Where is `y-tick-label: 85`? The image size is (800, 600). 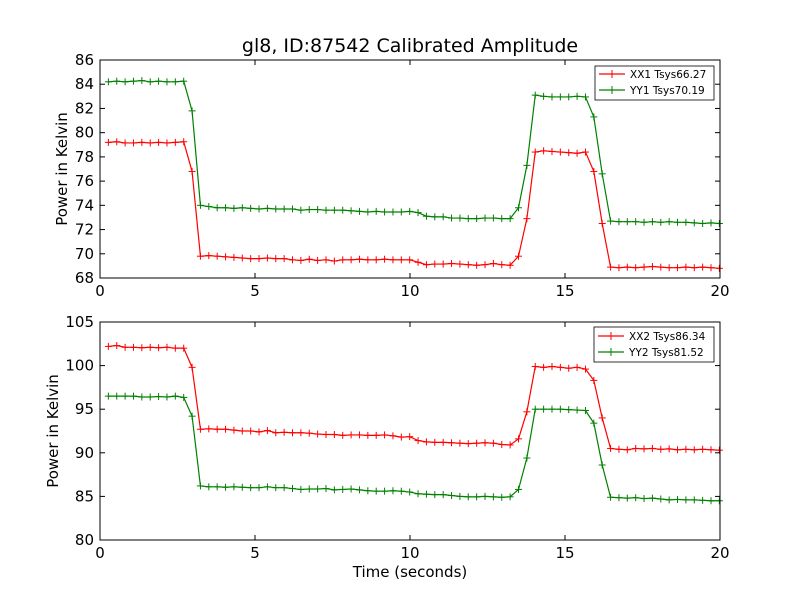 y-tick-label: 85 is located at coordinates (84, 496).